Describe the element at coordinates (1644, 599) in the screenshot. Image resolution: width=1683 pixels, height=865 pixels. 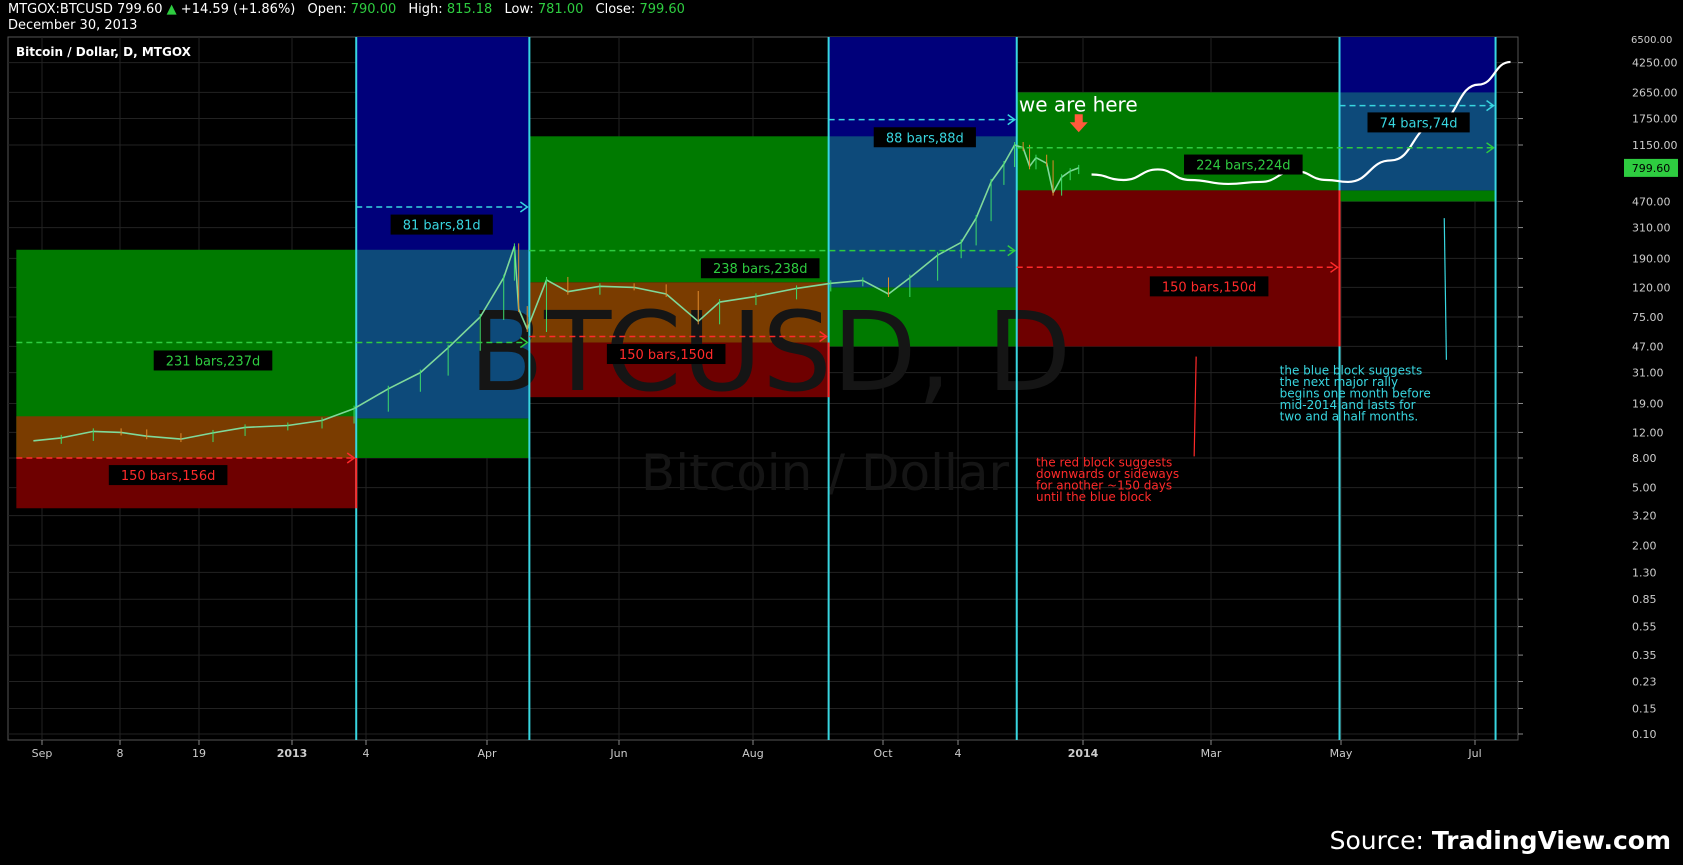
I see `y-tick-label: 0.85` at that location.